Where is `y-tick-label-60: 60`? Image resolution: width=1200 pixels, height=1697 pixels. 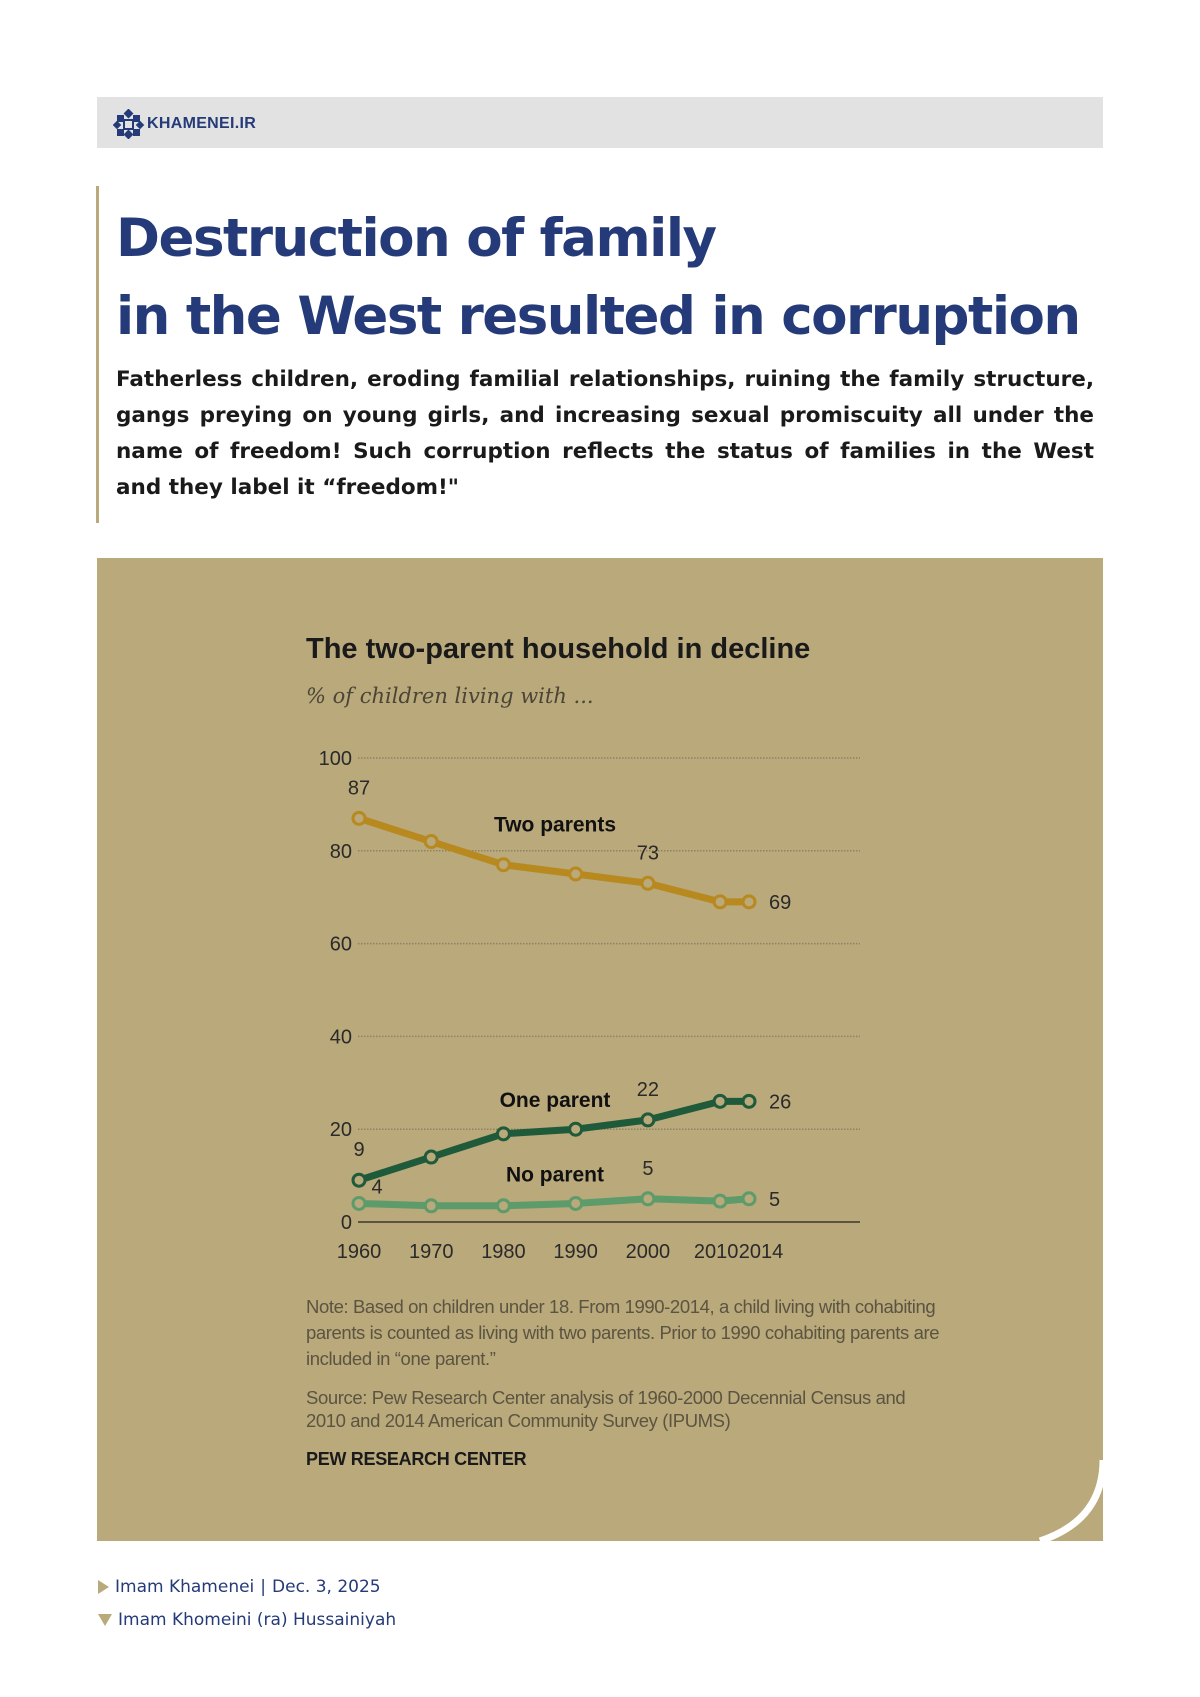
y-tick-label-60: 60 is located at coordinates (341, 945).